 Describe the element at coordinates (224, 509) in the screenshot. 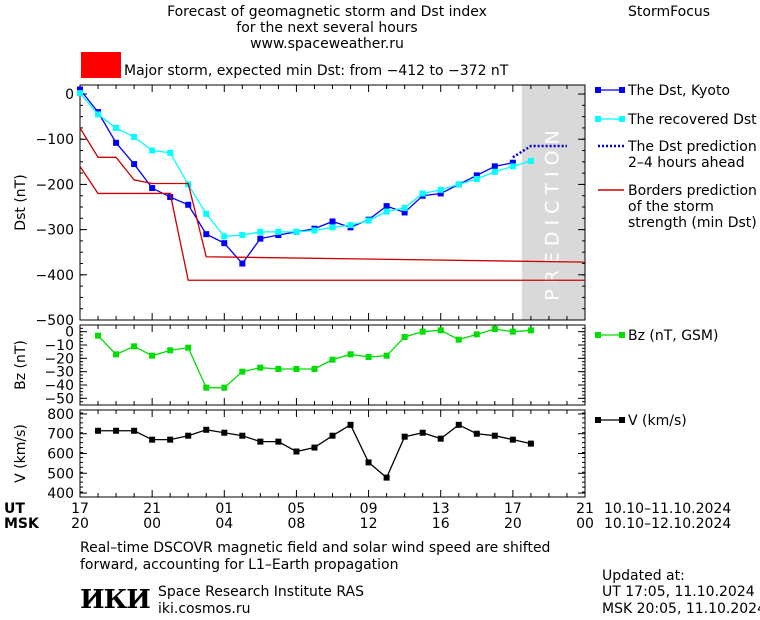

I see `ut-tick-label: 01` at that location.